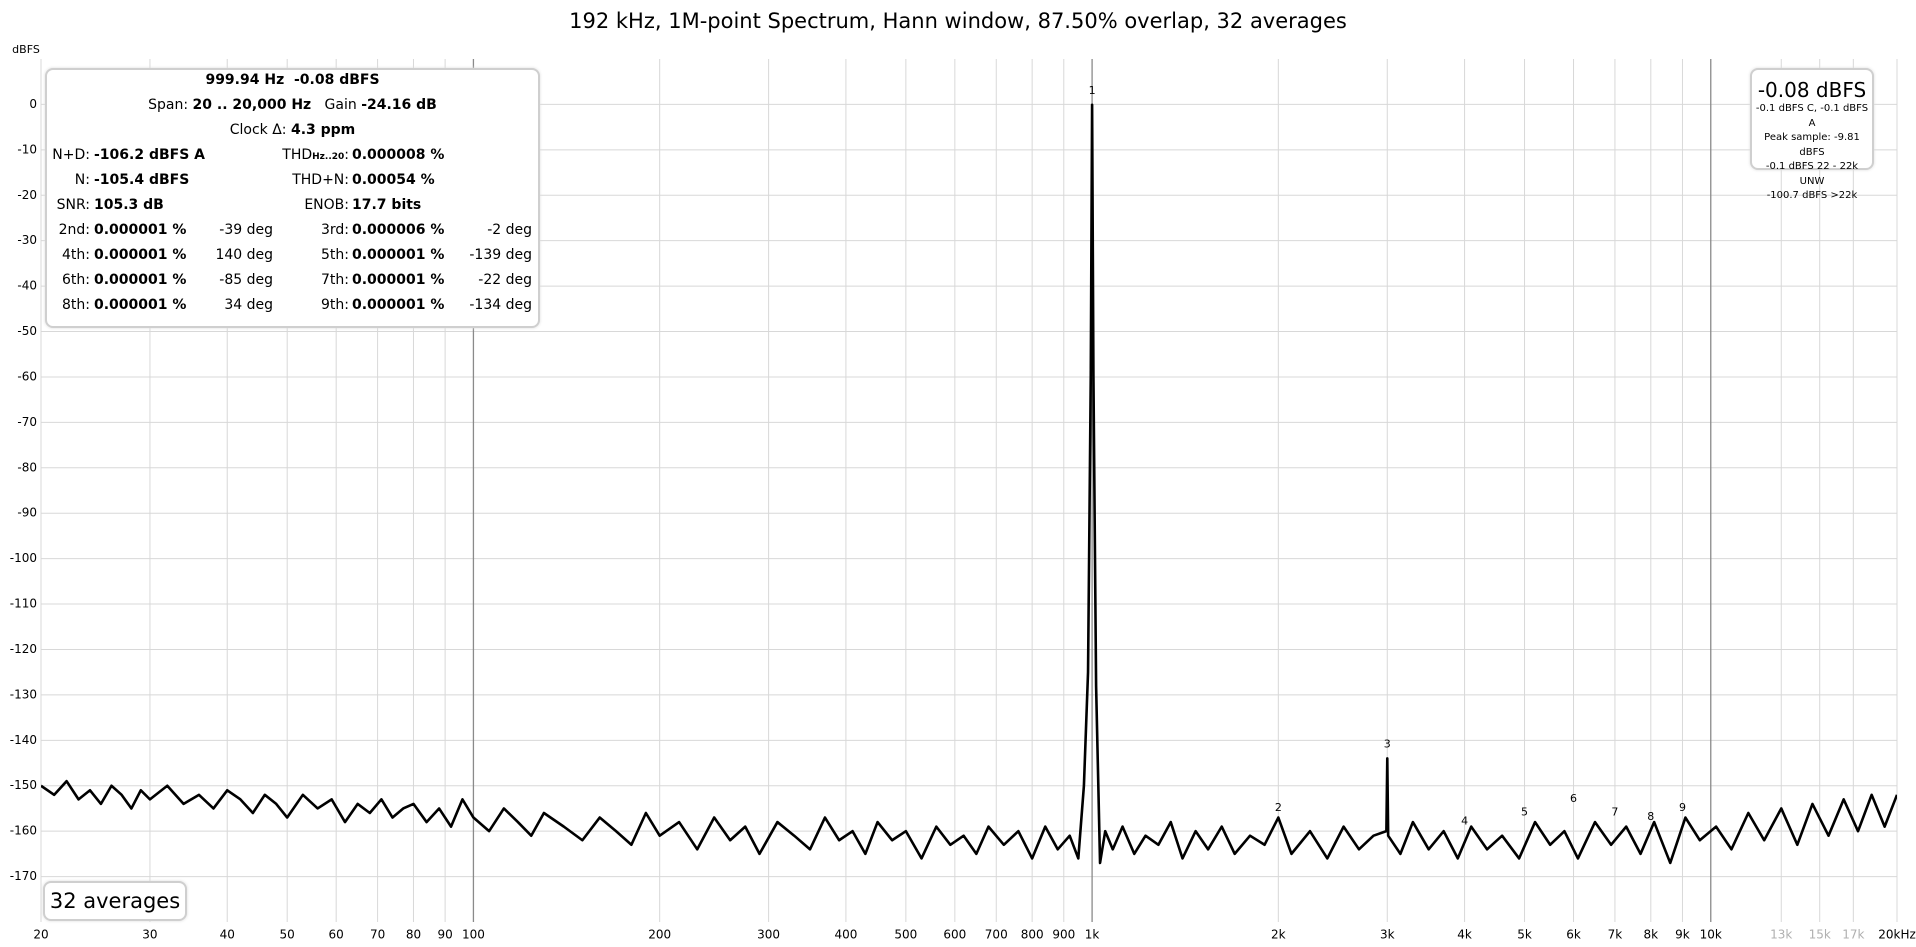  I want to click on y-tick-label: 0, so click(33, 104).